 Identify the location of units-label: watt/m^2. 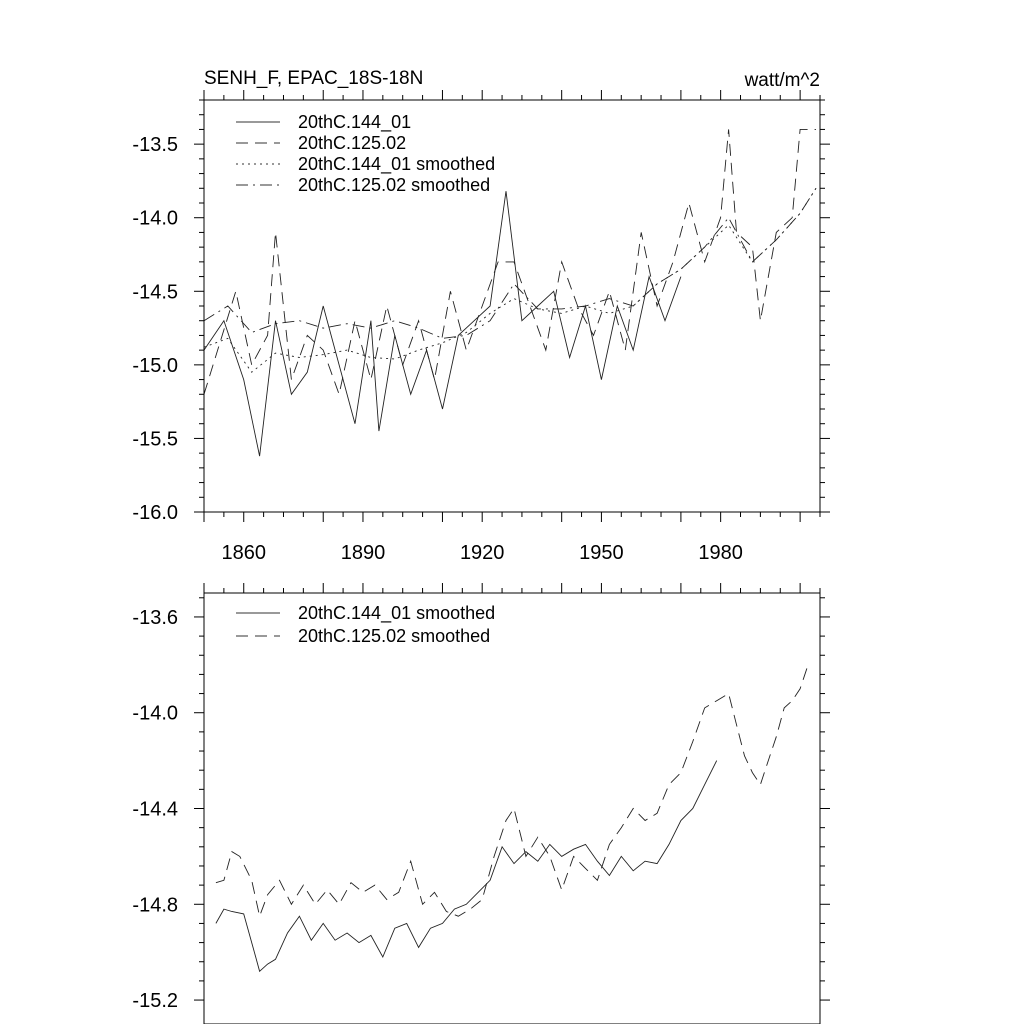
(782, 80).